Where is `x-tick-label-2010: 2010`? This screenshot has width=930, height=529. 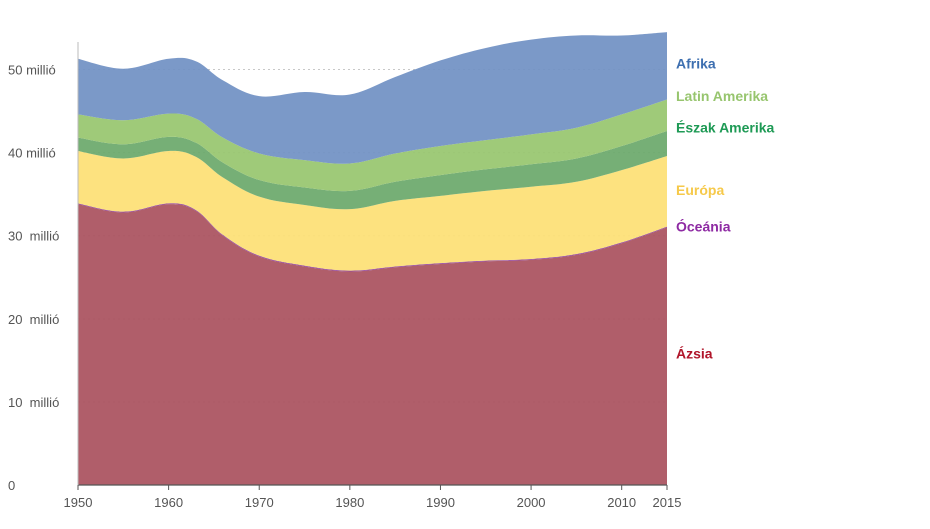 x-tick-label-2010: 2010 is located at coordinates (621, 502).